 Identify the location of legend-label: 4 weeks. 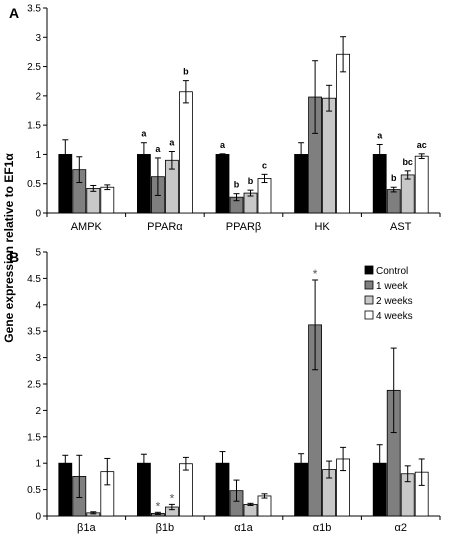
(394, 316).